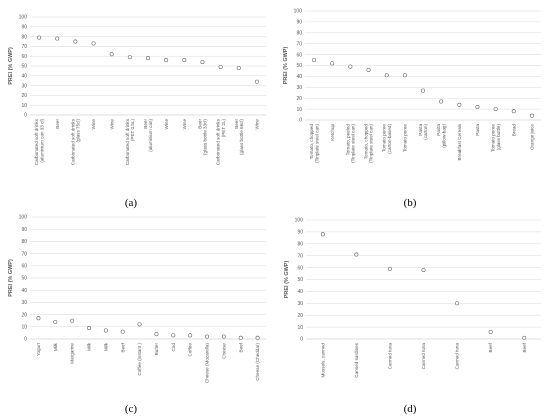  I want to click on category-label: Mussels, canned, so click(322, 360).